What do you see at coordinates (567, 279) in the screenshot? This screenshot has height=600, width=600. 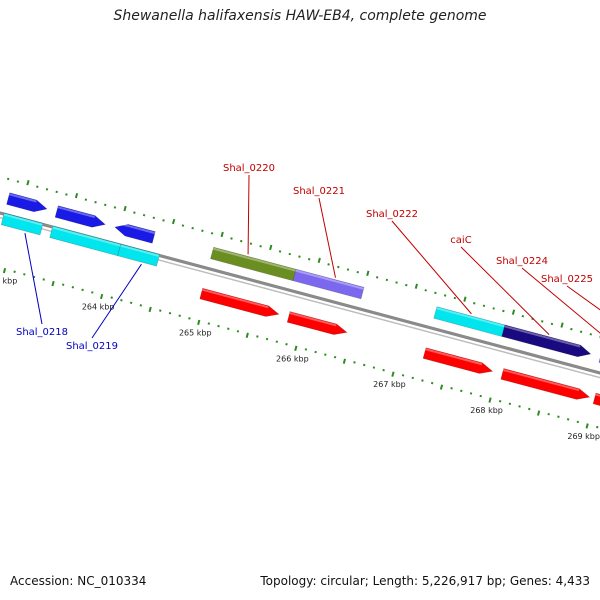 I see `gene-label: Shal_0225` at bounding box center [567, 279].